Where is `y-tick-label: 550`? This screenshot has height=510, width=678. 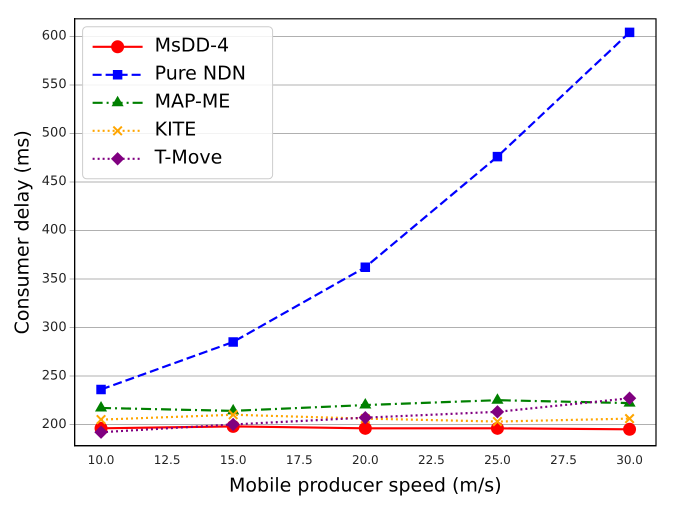
y-tick-label: 550 is located at coordinates (54, 84).